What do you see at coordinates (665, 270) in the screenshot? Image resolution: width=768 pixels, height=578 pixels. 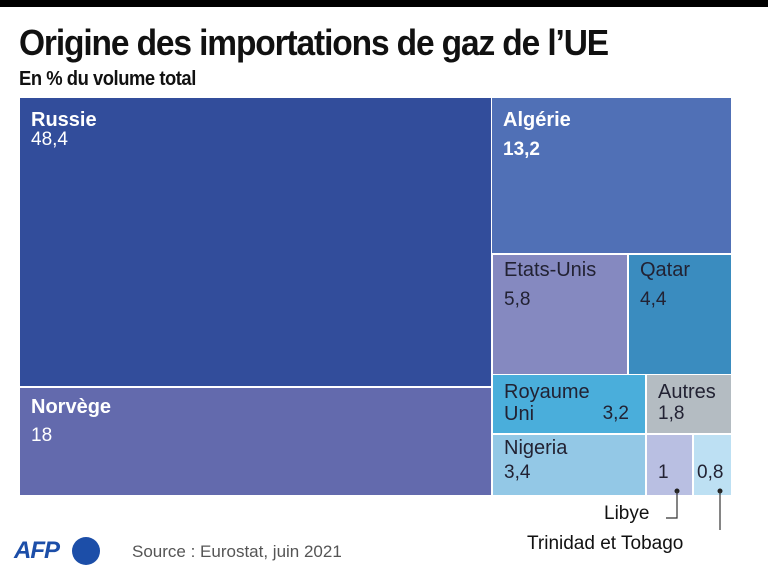 I see `tile-label-qatar: Qatar` at bounding box center [665, 270].